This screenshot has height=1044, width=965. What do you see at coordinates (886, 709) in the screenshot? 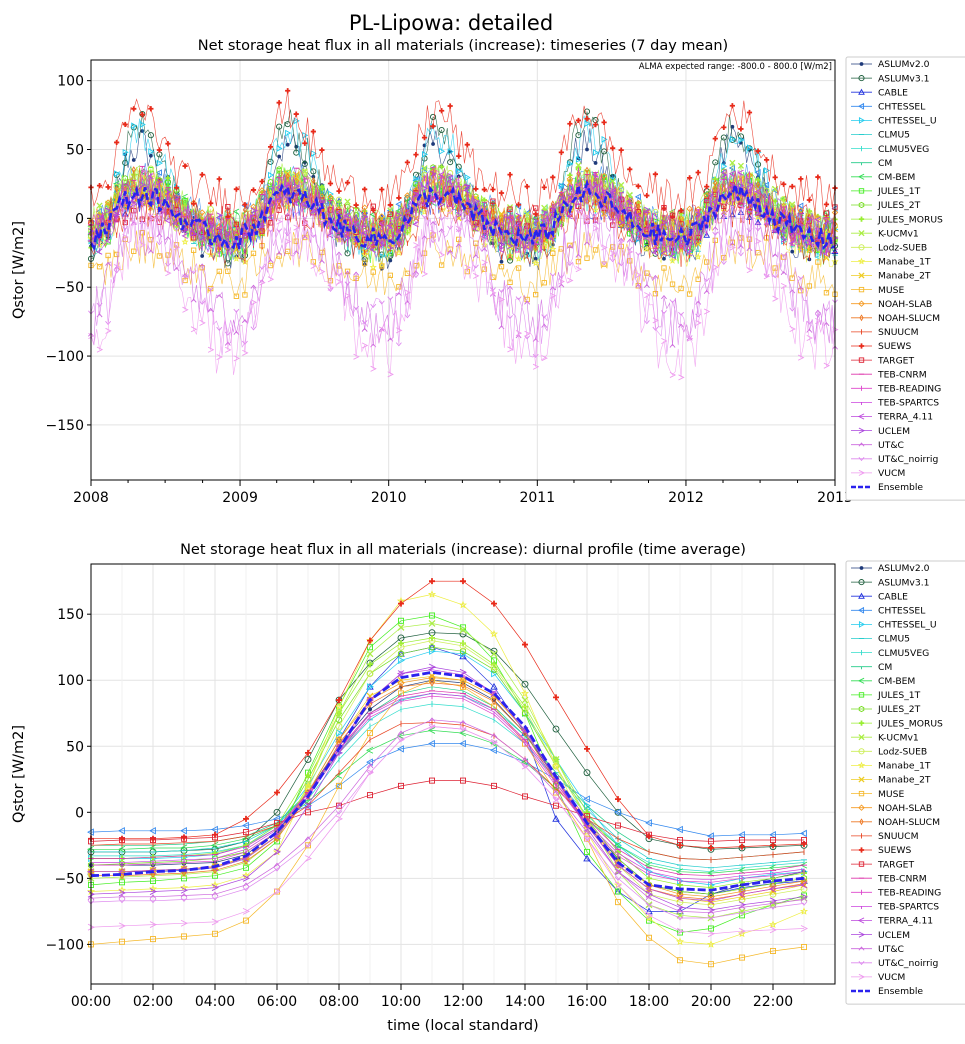
I see `legend-entry-jules-2t: JULES_2T` at bounding box center [886, 709].